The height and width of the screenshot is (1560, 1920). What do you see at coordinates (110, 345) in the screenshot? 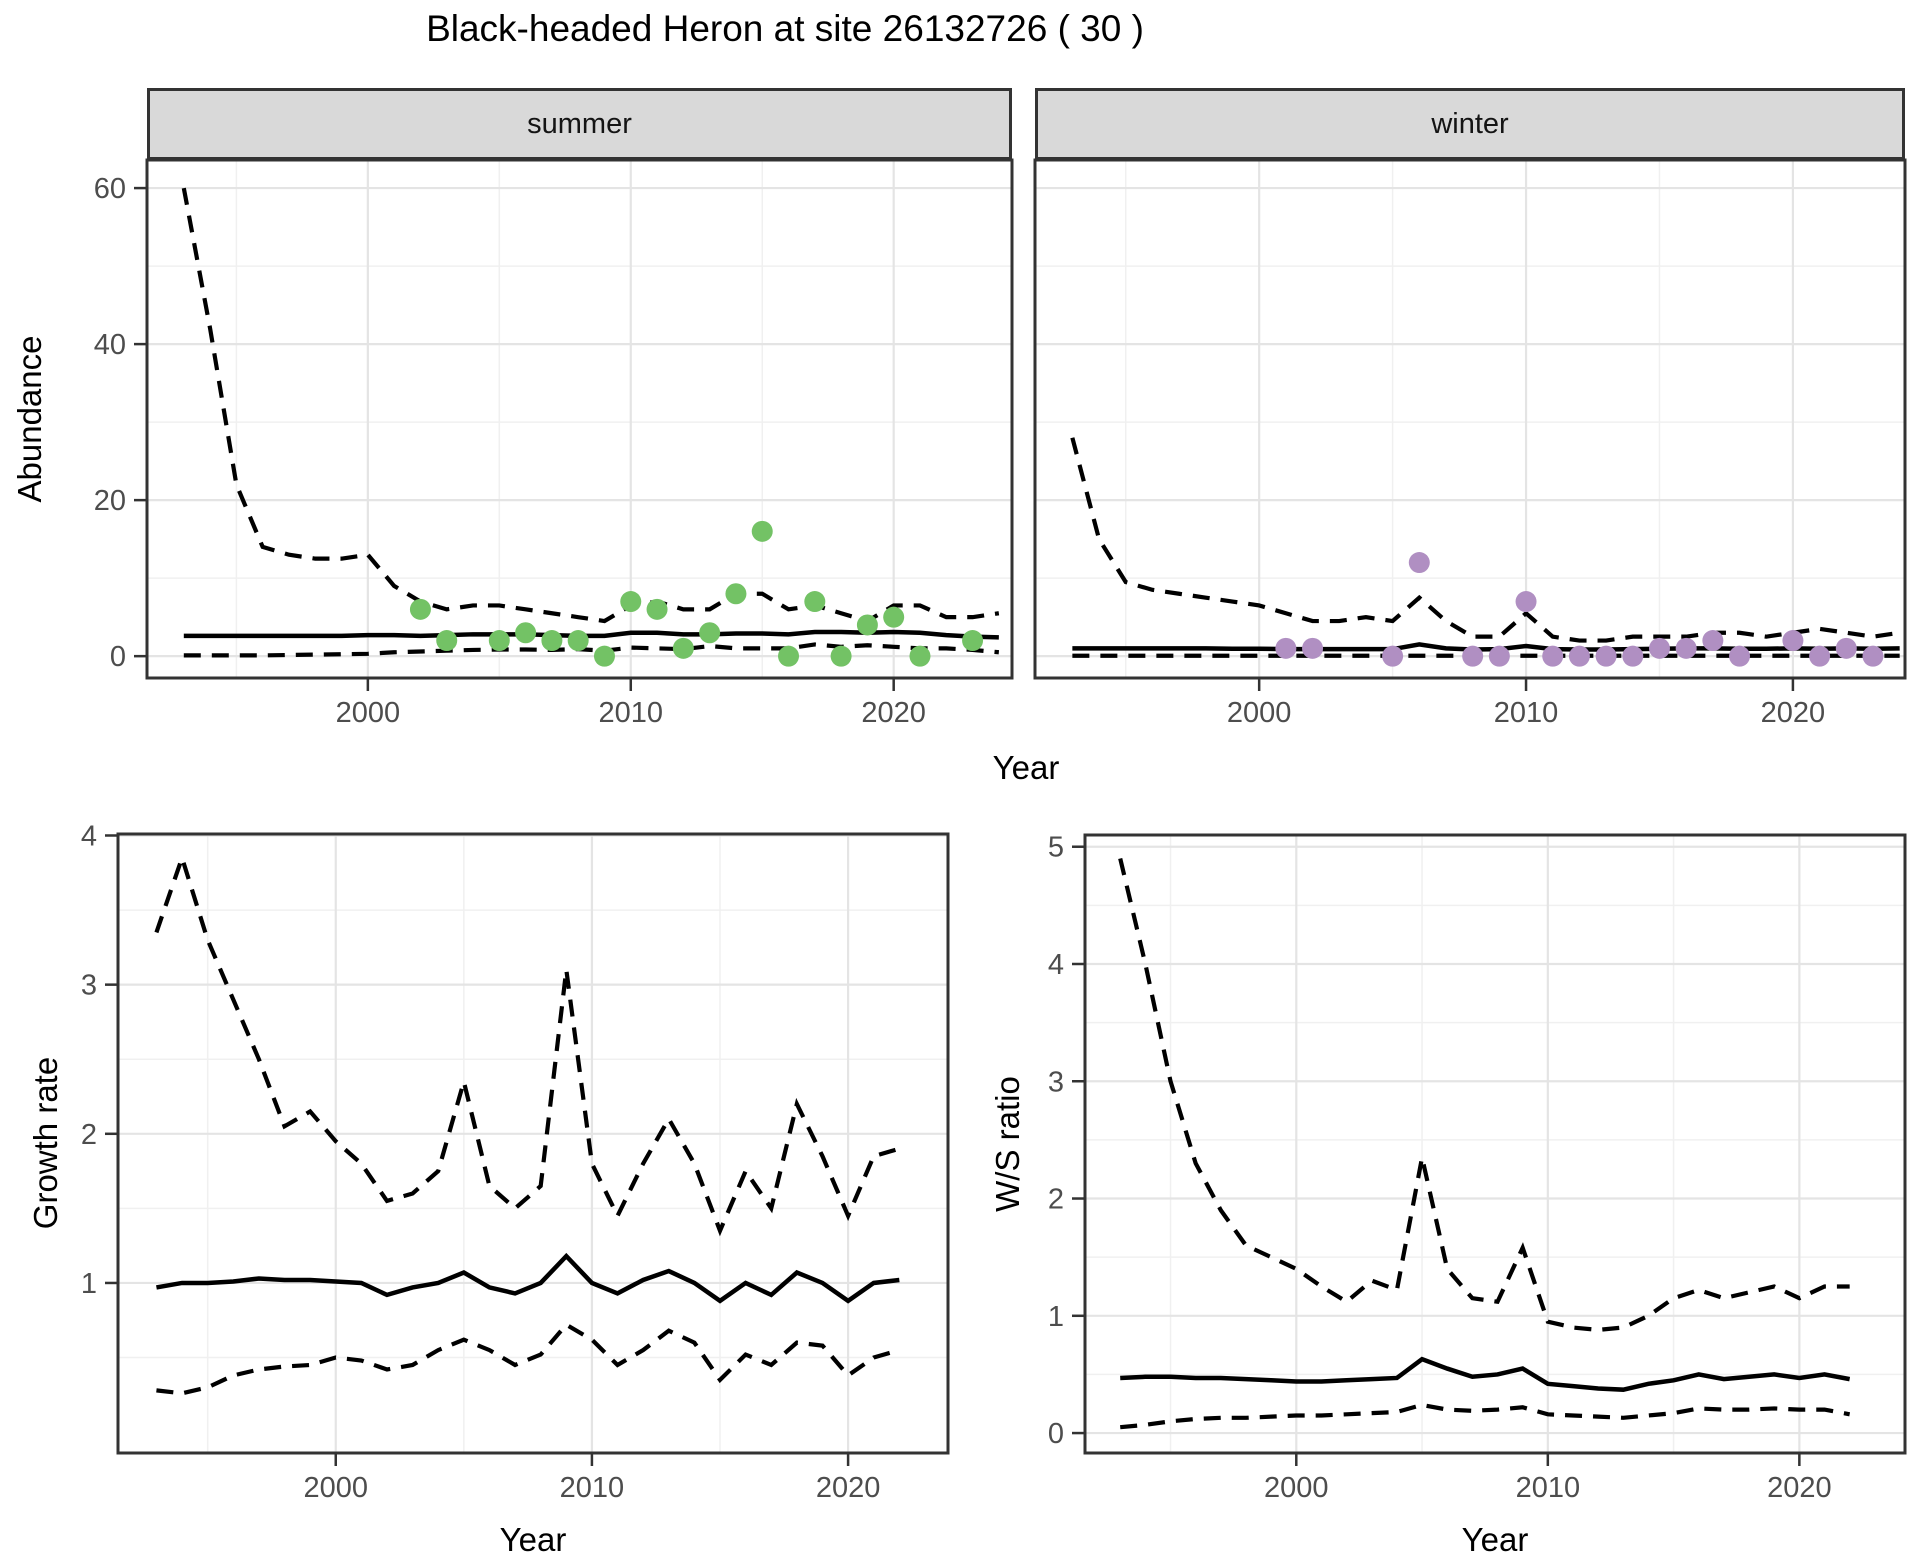
I see `y-tick-label: 40` at bounding box center [110, 345].